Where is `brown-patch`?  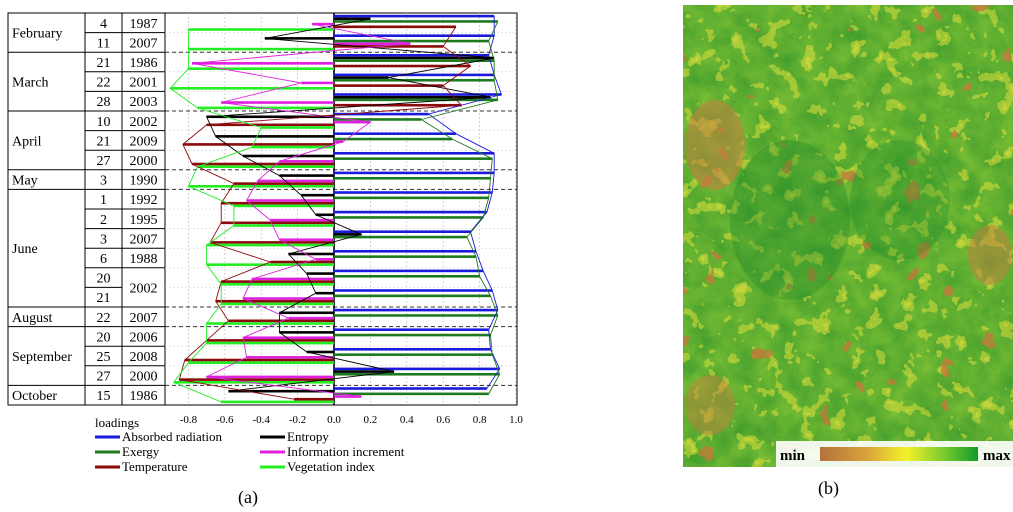
brown-patch is located at coordinates (990, 255).